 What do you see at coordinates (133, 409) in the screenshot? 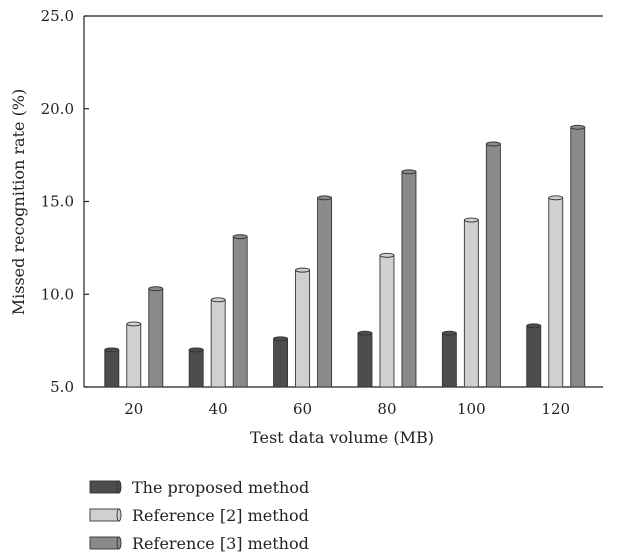
I see `x-tick-label: 20` at bounding box center [133, 409].